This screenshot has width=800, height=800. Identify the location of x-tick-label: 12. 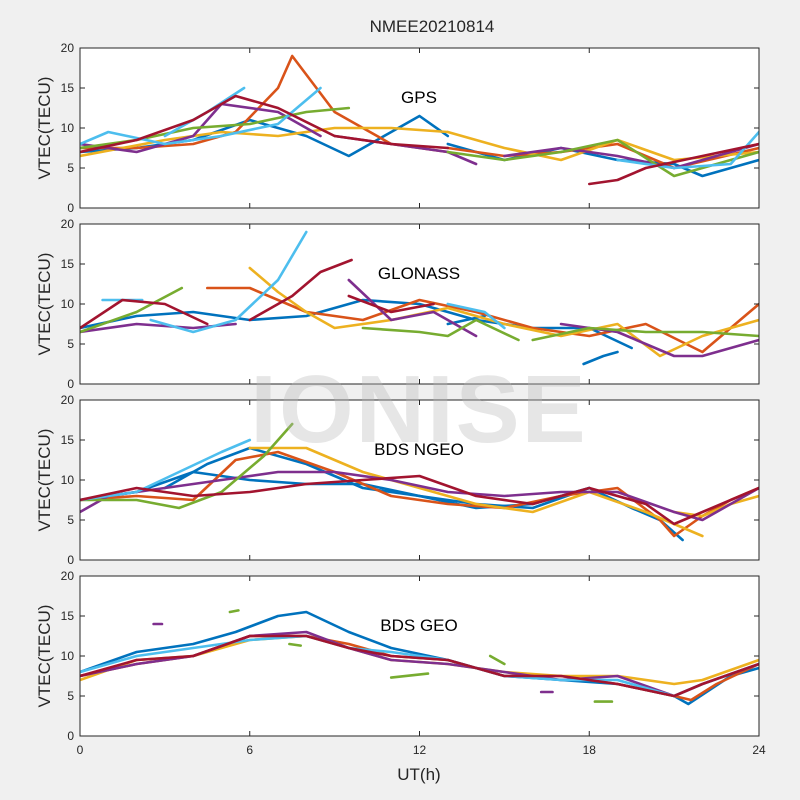
(420, 750).